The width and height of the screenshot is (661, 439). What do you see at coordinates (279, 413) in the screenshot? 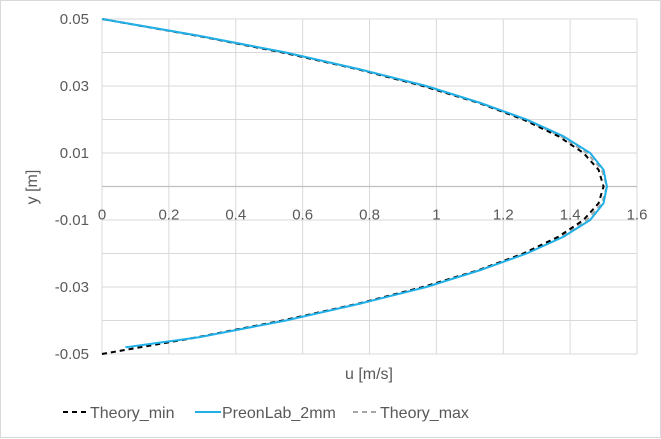
I see `legend-label: PreonLab_2mm` at bounding box center [279, 413].